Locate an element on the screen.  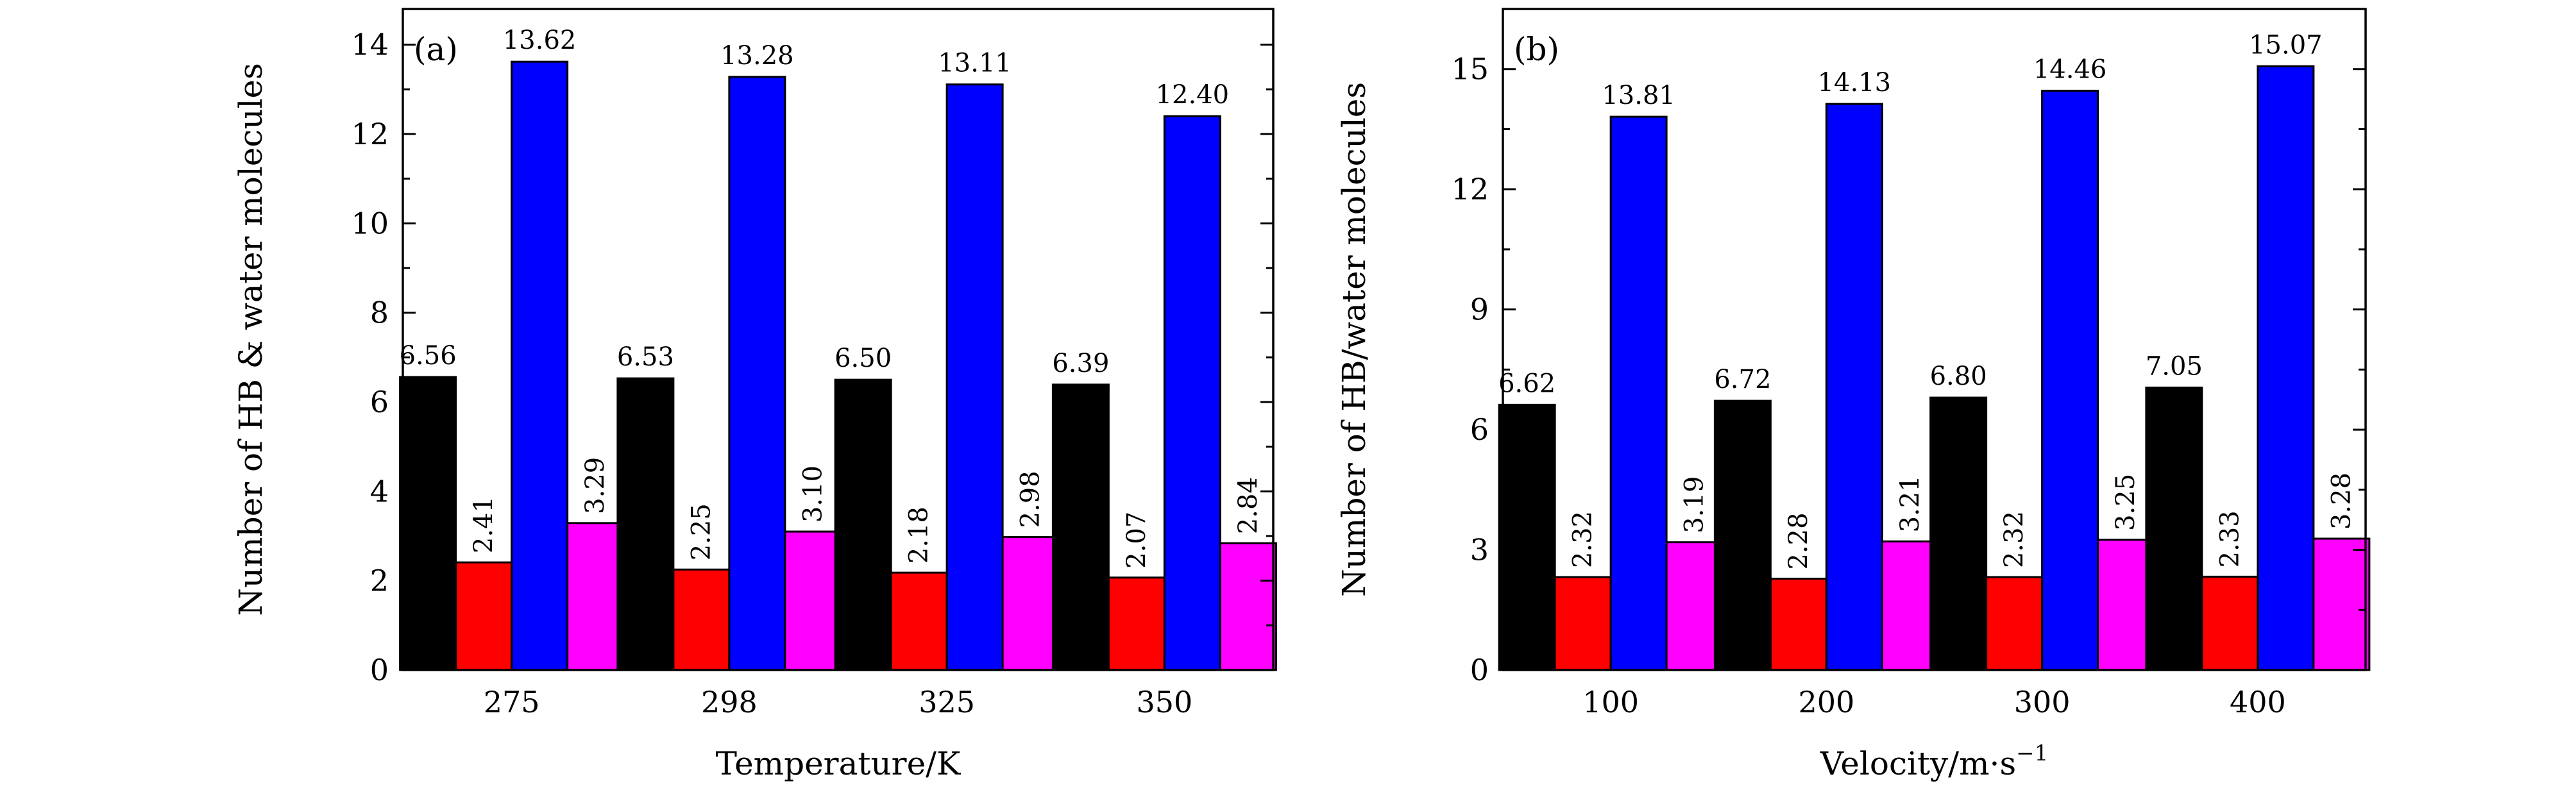
data-label: 13.81 is located at coordinates (1638, 95).